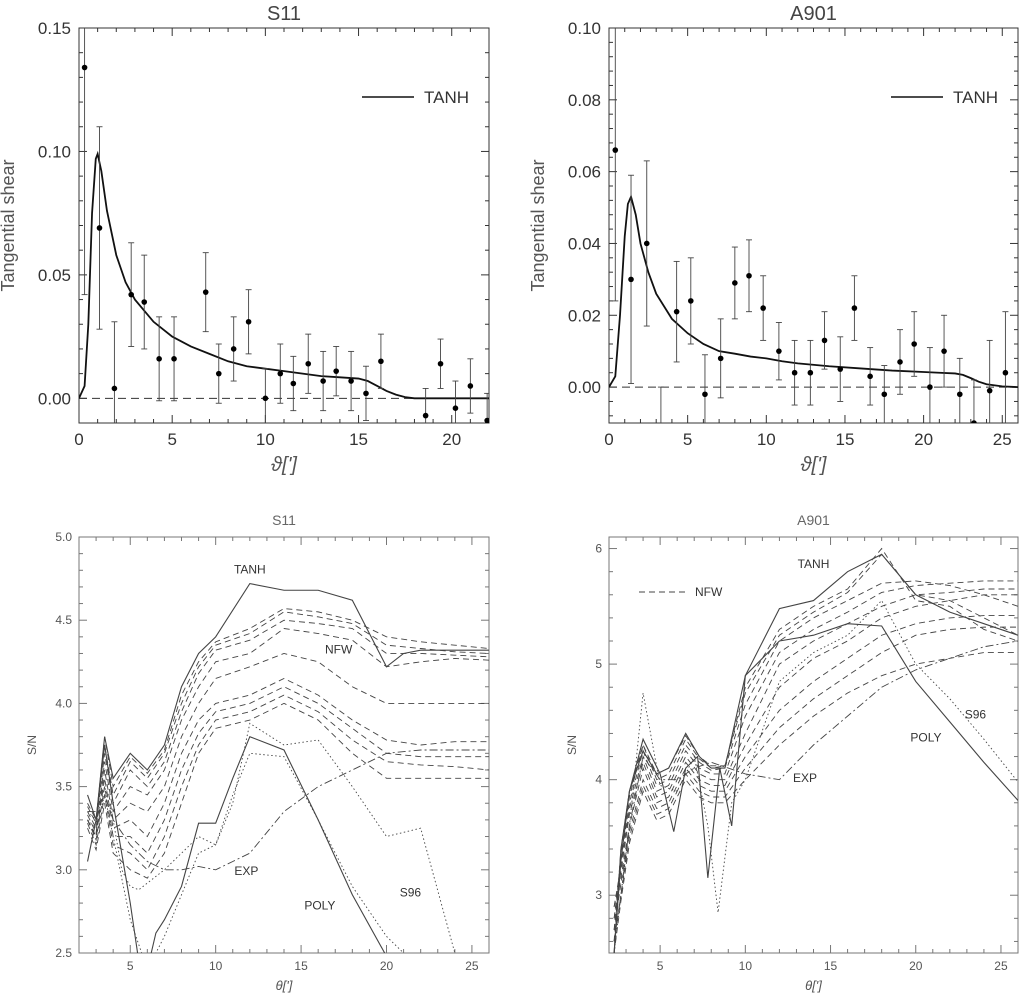 The image size is (1020, 995). Describe the element at coordinates (815, 791) in the screenshot. I see `exp-series-line` at that location.